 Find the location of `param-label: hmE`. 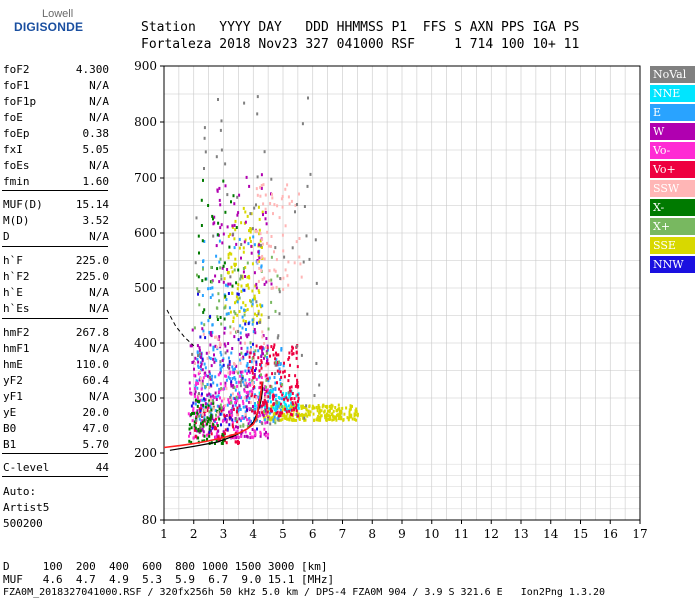

param-label: hmE is located at coordinates (13, 364).